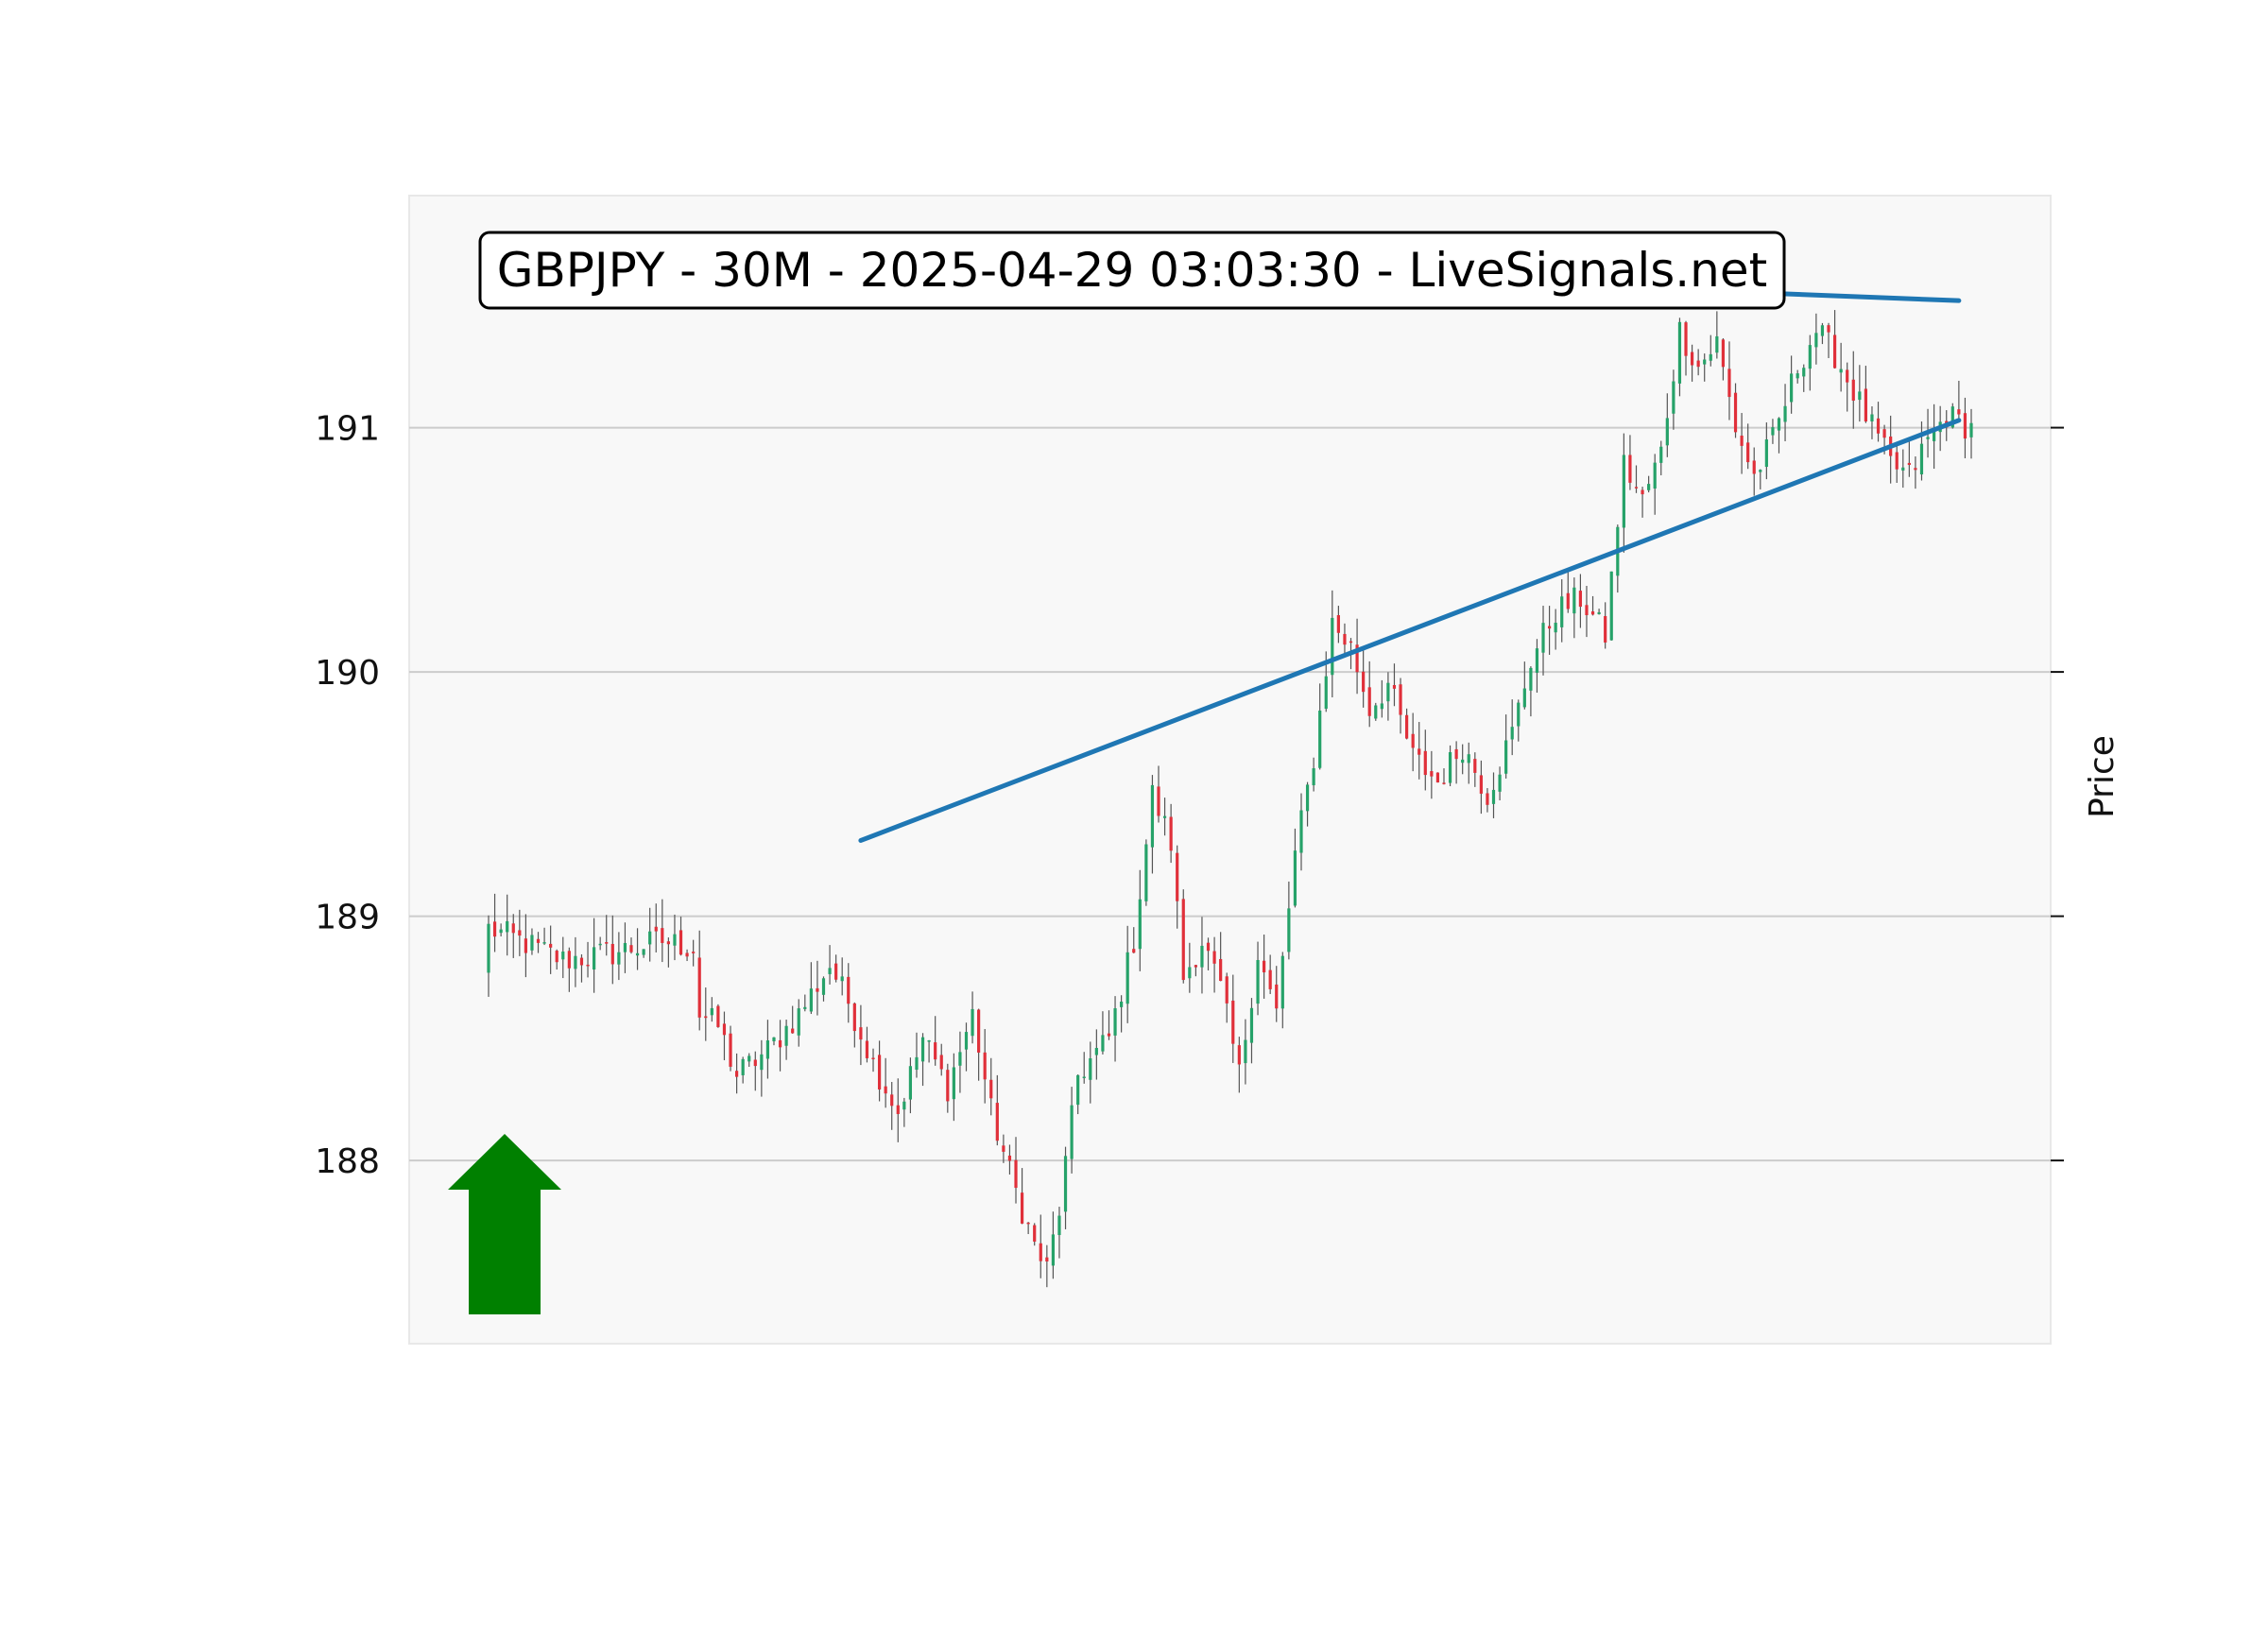  I want to click on buy-signal-arrow-icon, so click(504, 1224).